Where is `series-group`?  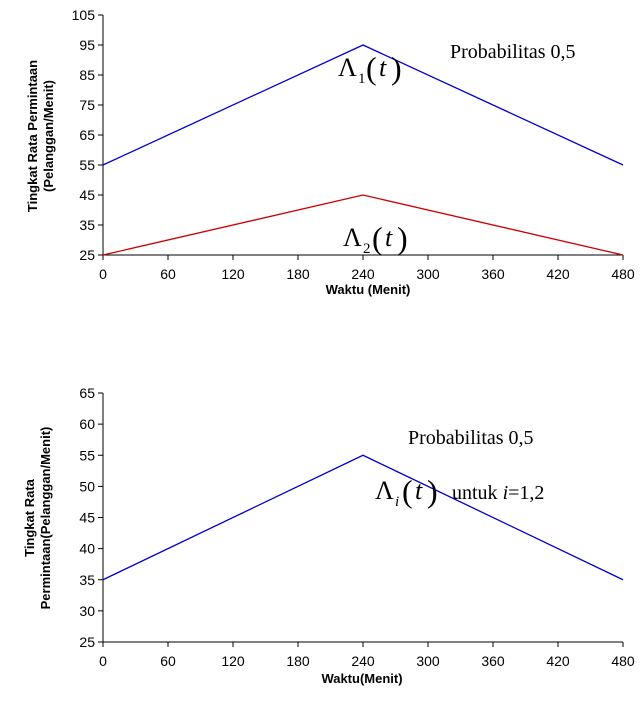 series-group is located at coordinates (363, 517).